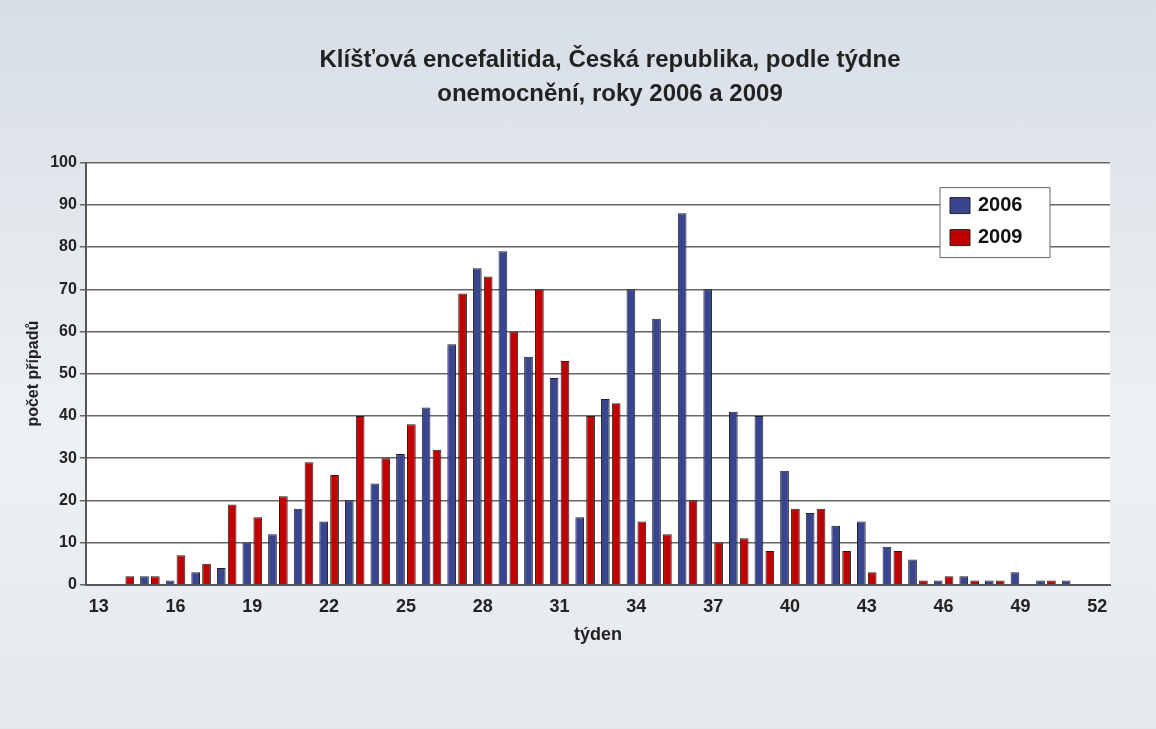 This screenshot has height=729, width=1156. I want to click on x-tick-label: 31, so click(559, 605).